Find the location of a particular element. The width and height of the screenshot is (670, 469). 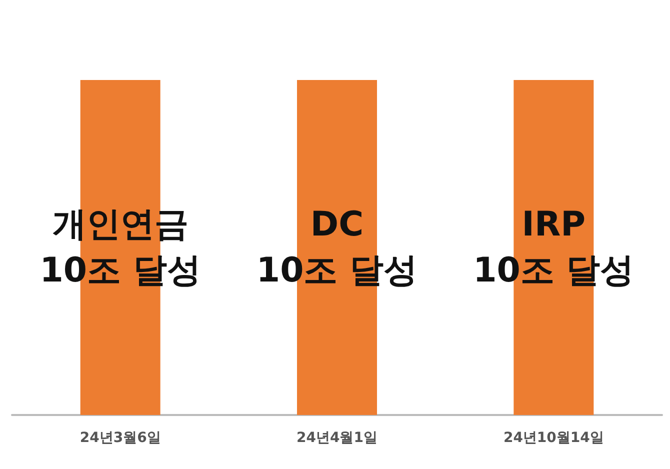

x-tick-label: 24년4월1일 is located at coordinates (337, 438).